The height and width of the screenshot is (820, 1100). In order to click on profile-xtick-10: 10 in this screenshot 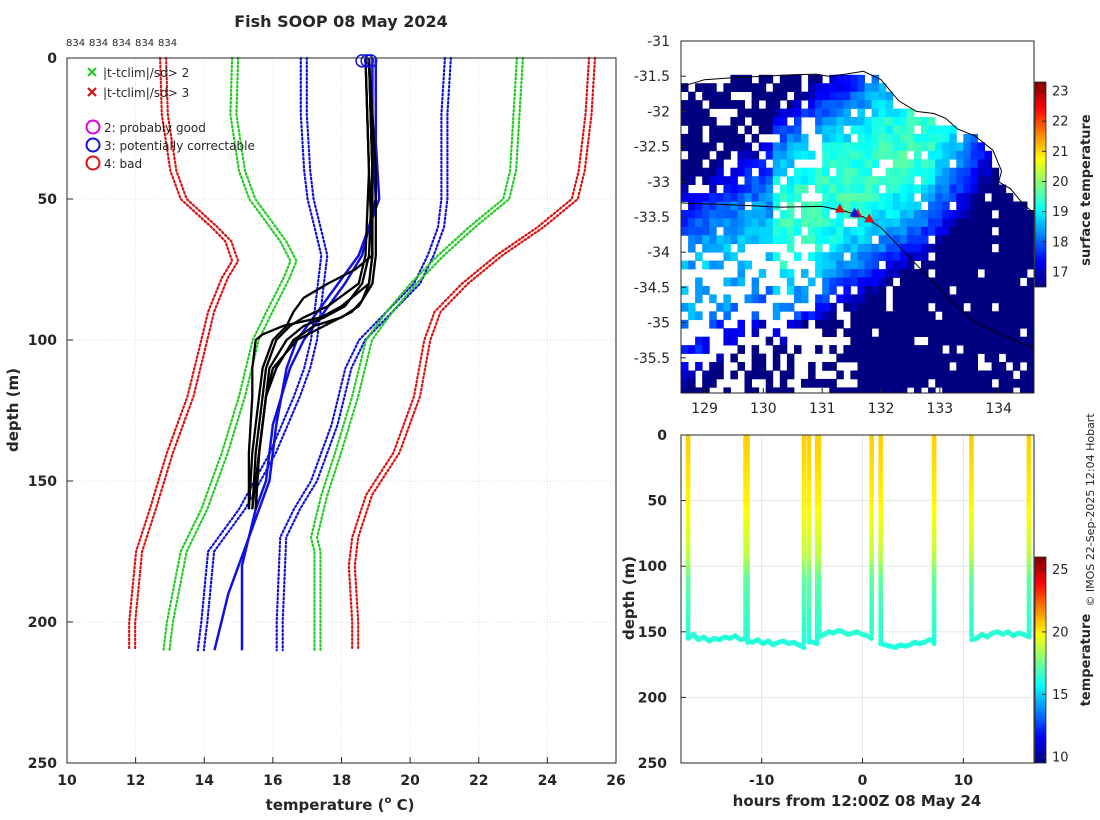, I will do `click(67, 781)`.